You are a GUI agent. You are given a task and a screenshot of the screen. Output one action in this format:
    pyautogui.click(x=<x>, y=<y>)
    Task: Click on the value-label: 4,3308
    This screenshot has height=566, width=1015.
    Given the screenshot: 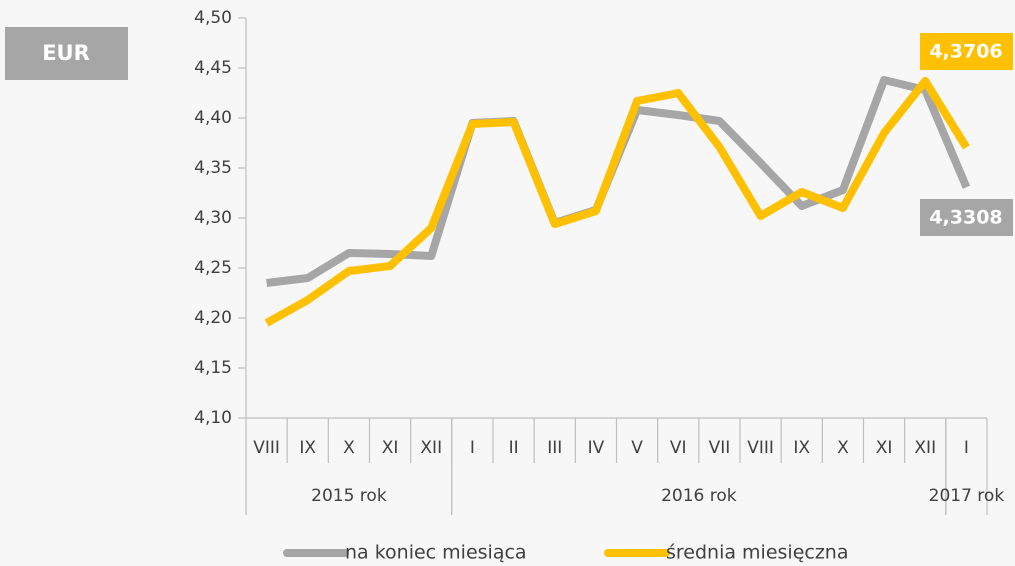 What is the action you would take?
    pyautogui.click(x=965, y=218)
    